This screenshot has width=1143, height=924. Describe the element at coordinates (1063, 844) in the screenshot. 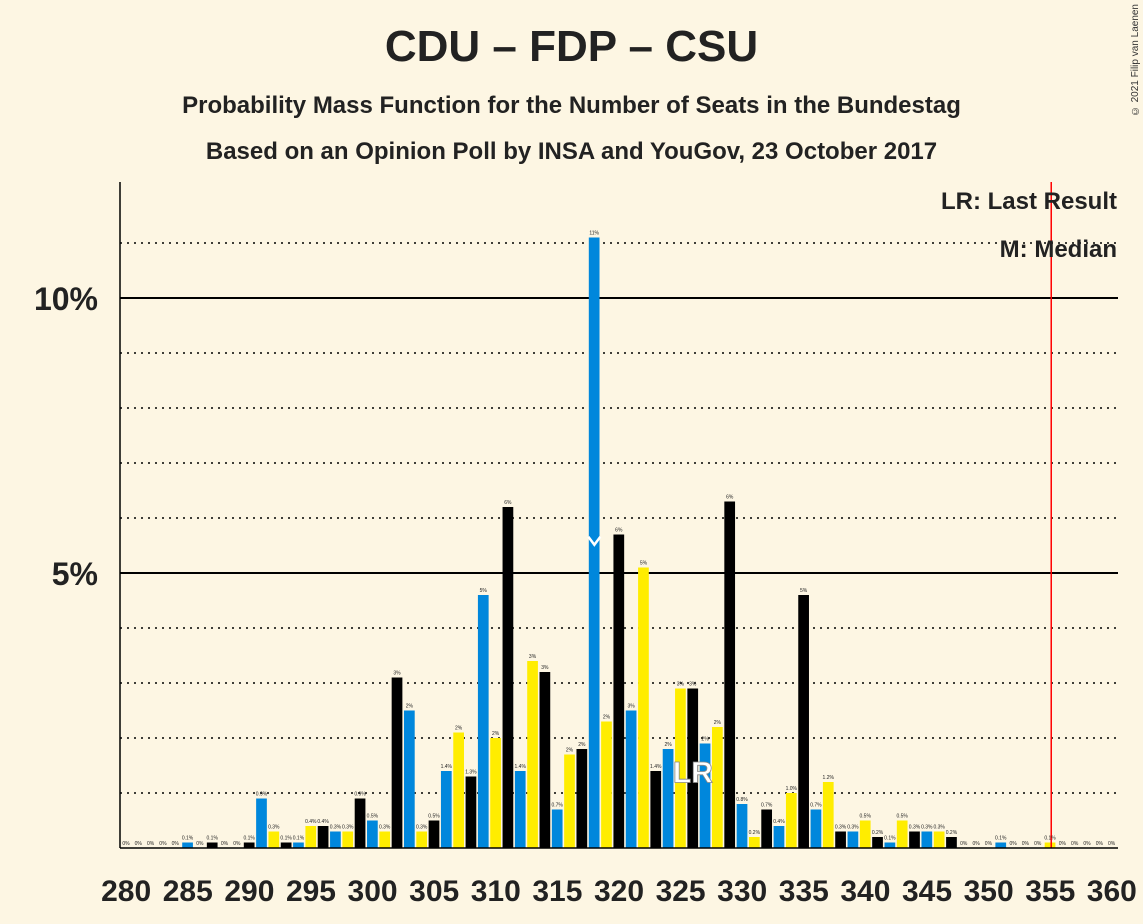

I see `bar-label-356: 0%` at that location.